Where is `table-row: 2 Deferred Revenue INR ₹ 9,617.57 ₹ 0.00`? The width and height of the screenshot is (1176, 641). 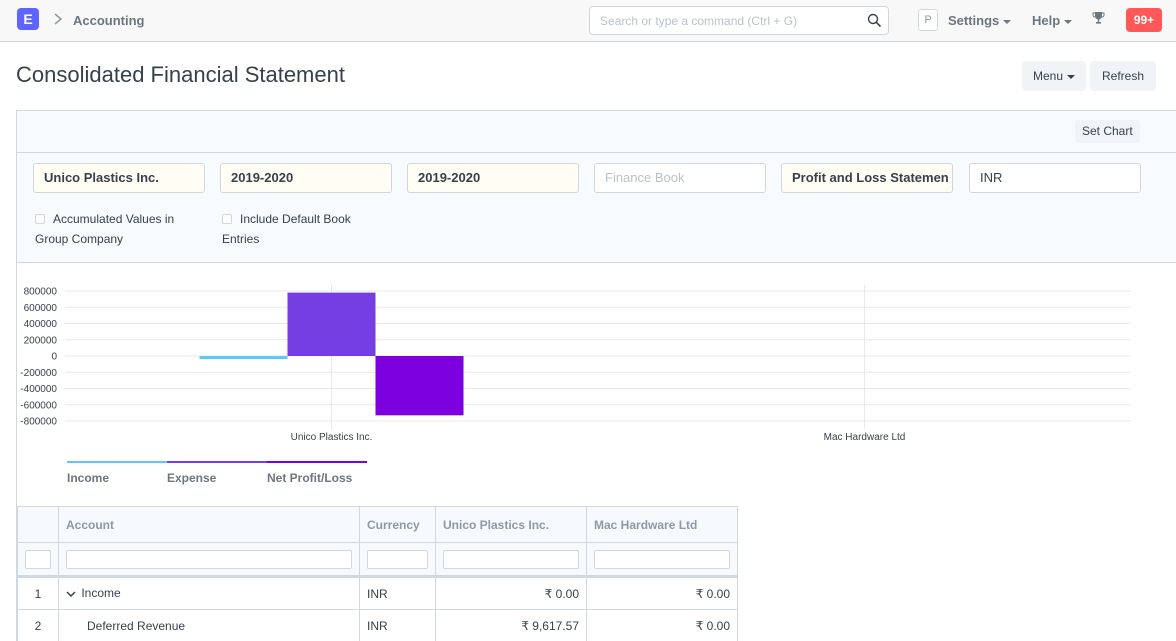 table-row: 2 Deferred Revenue INR ₹ 9,617.57 ₹ 0.00 is located at coordinates (377, 625).